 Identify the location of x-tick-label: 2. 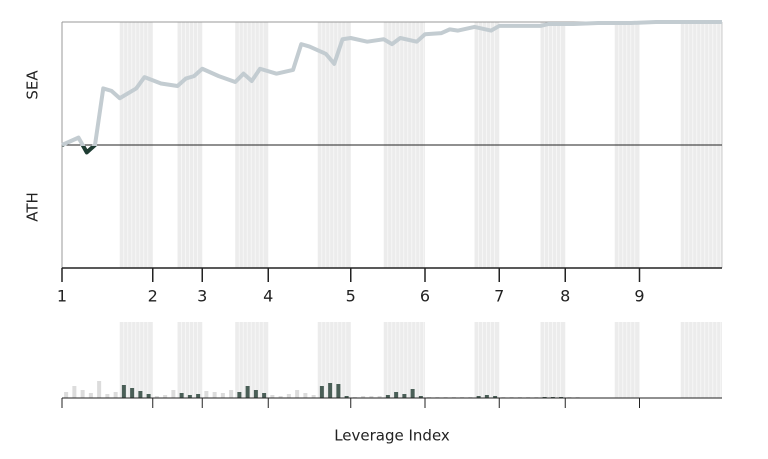
(153, 296).